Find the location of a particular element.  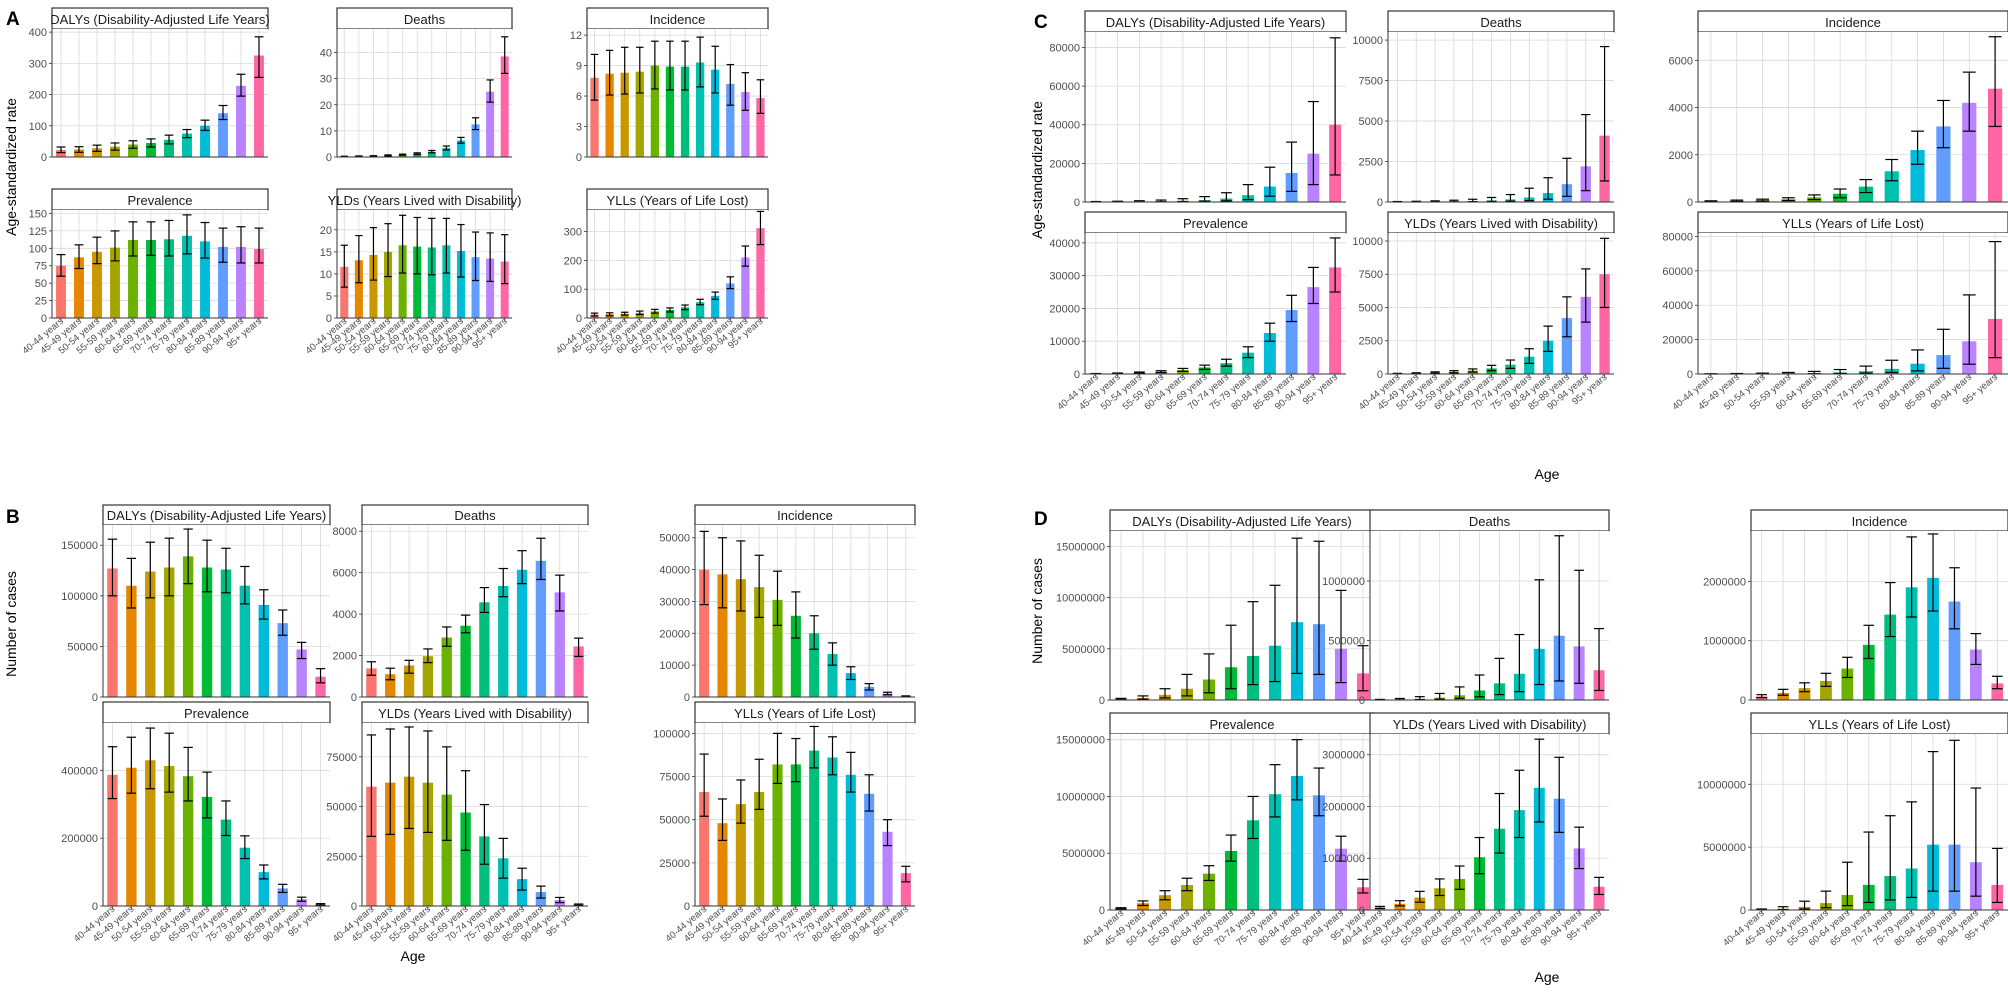

y-tick-label: 15 is located at coordinates (326, 253).